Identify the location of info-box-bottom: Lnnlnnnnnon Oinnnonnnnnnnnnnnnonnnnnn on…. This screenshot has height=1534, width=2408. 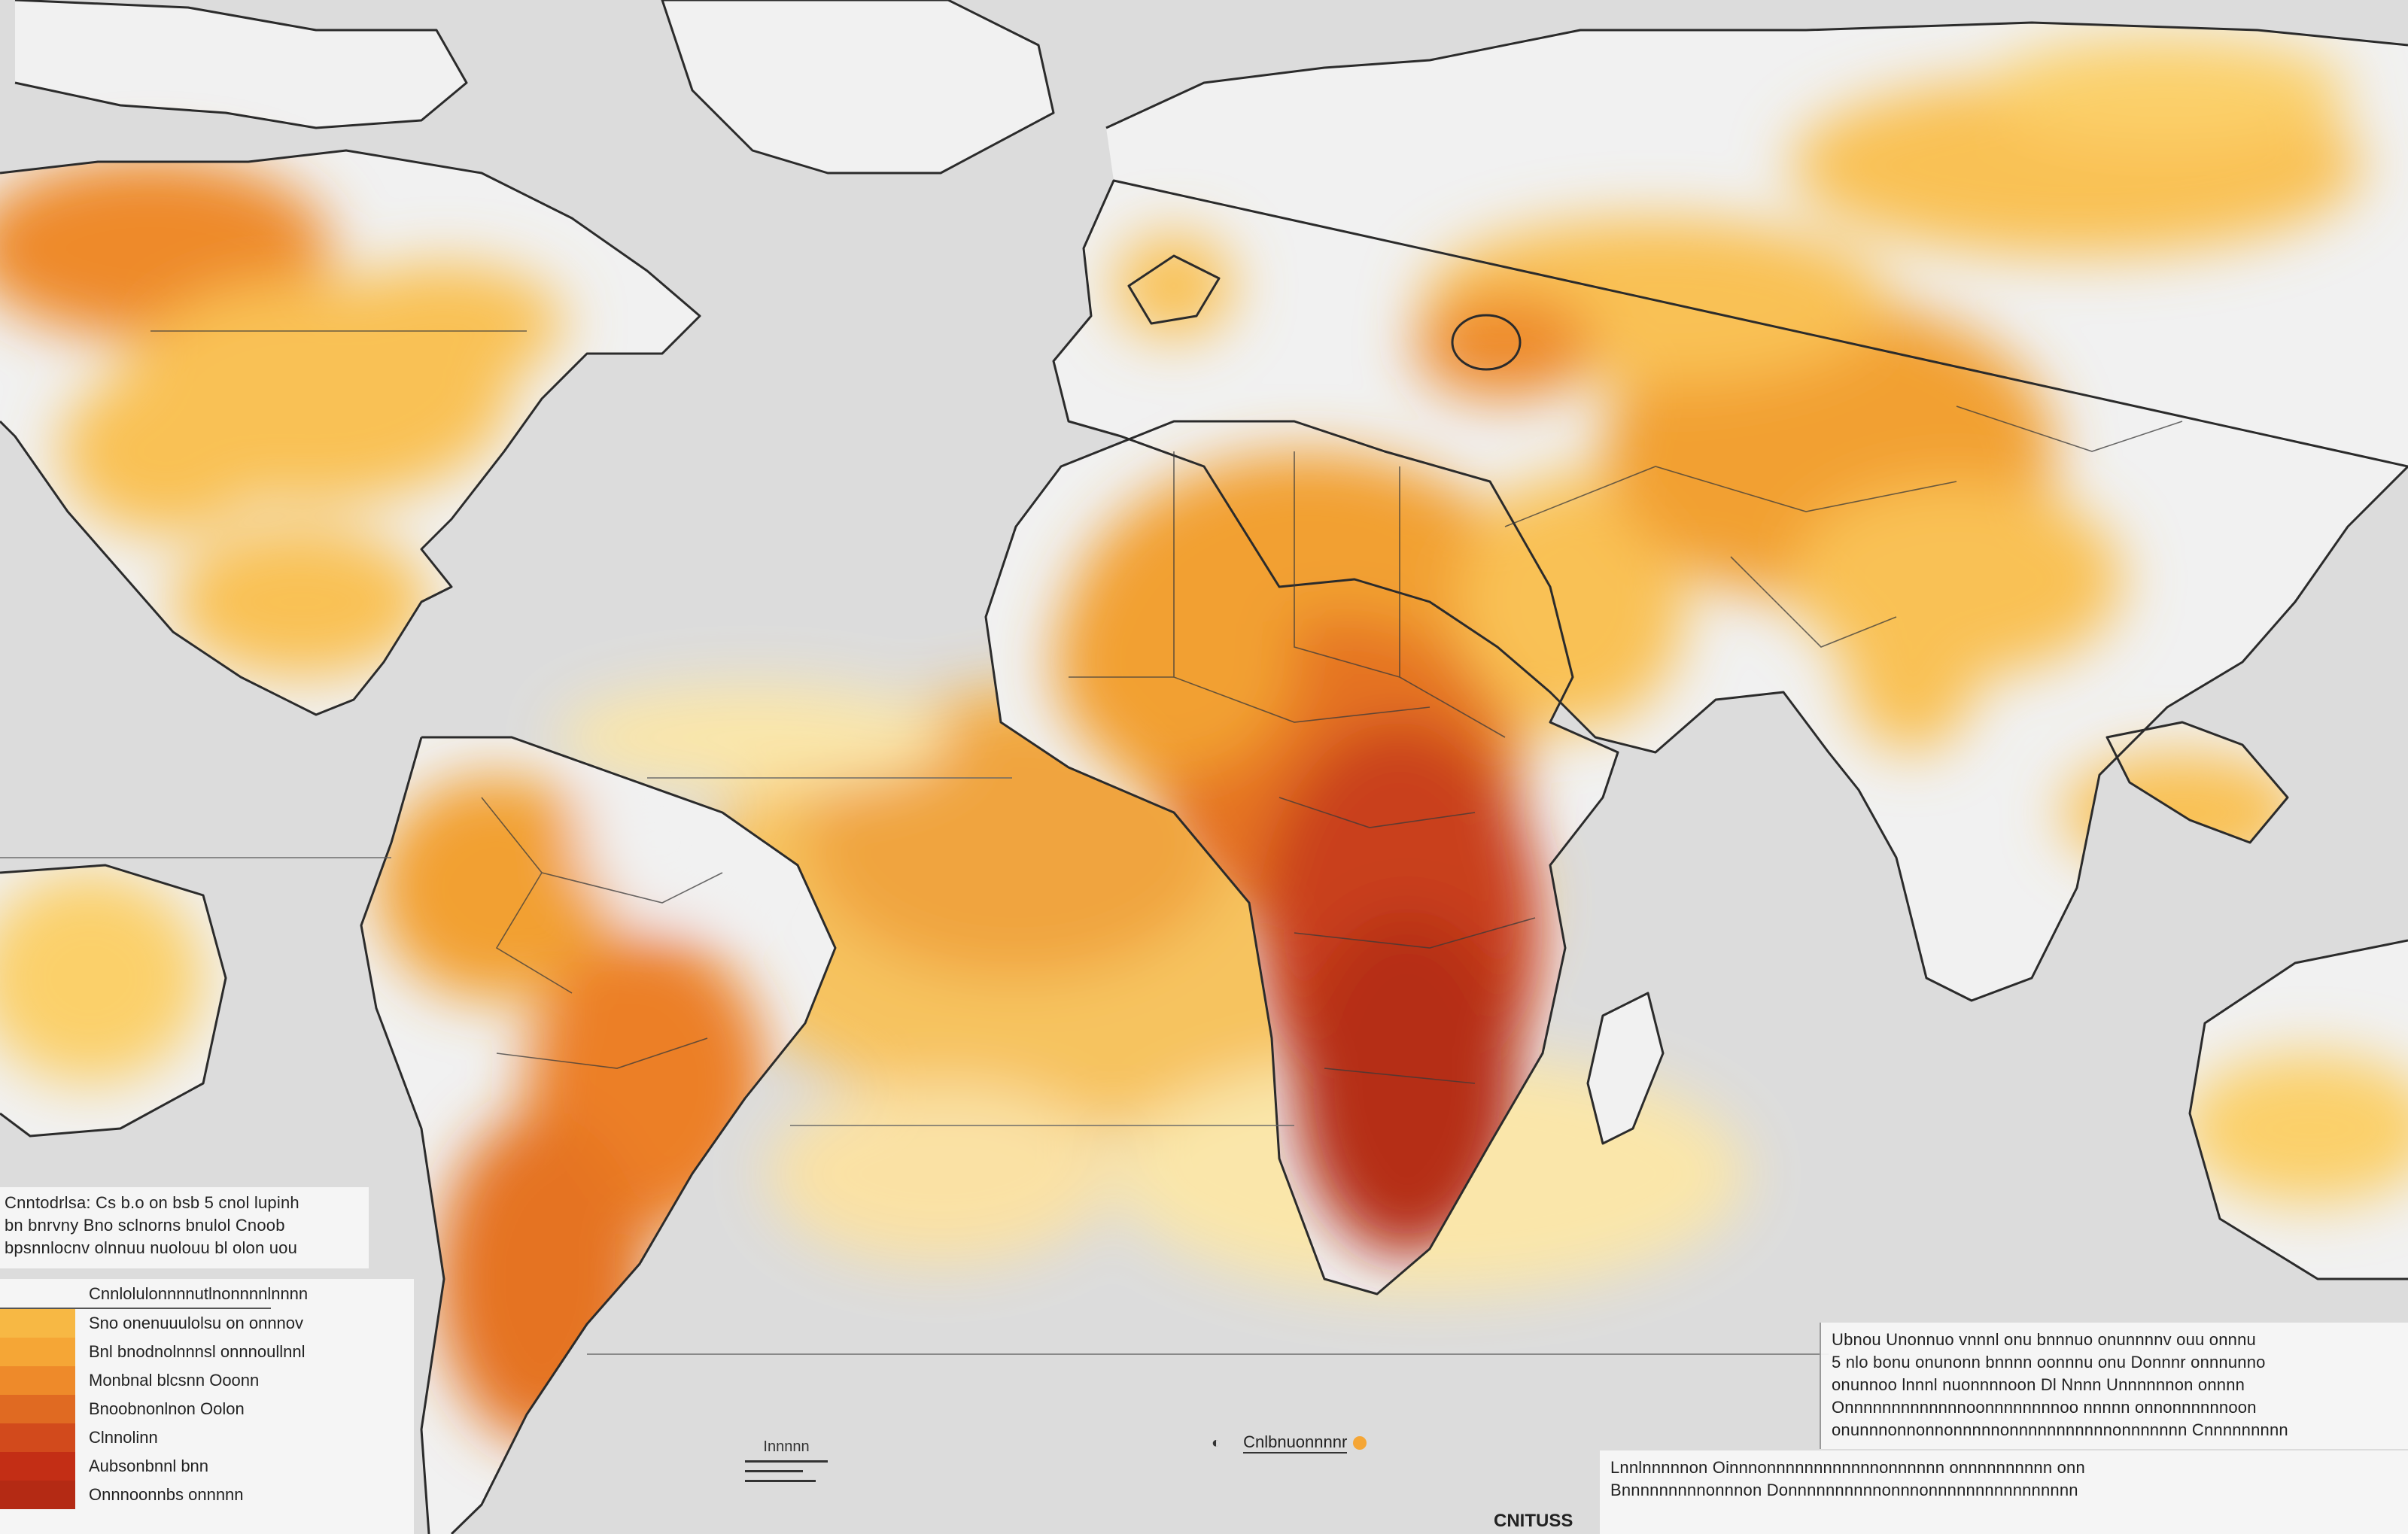
(2004, 1492).